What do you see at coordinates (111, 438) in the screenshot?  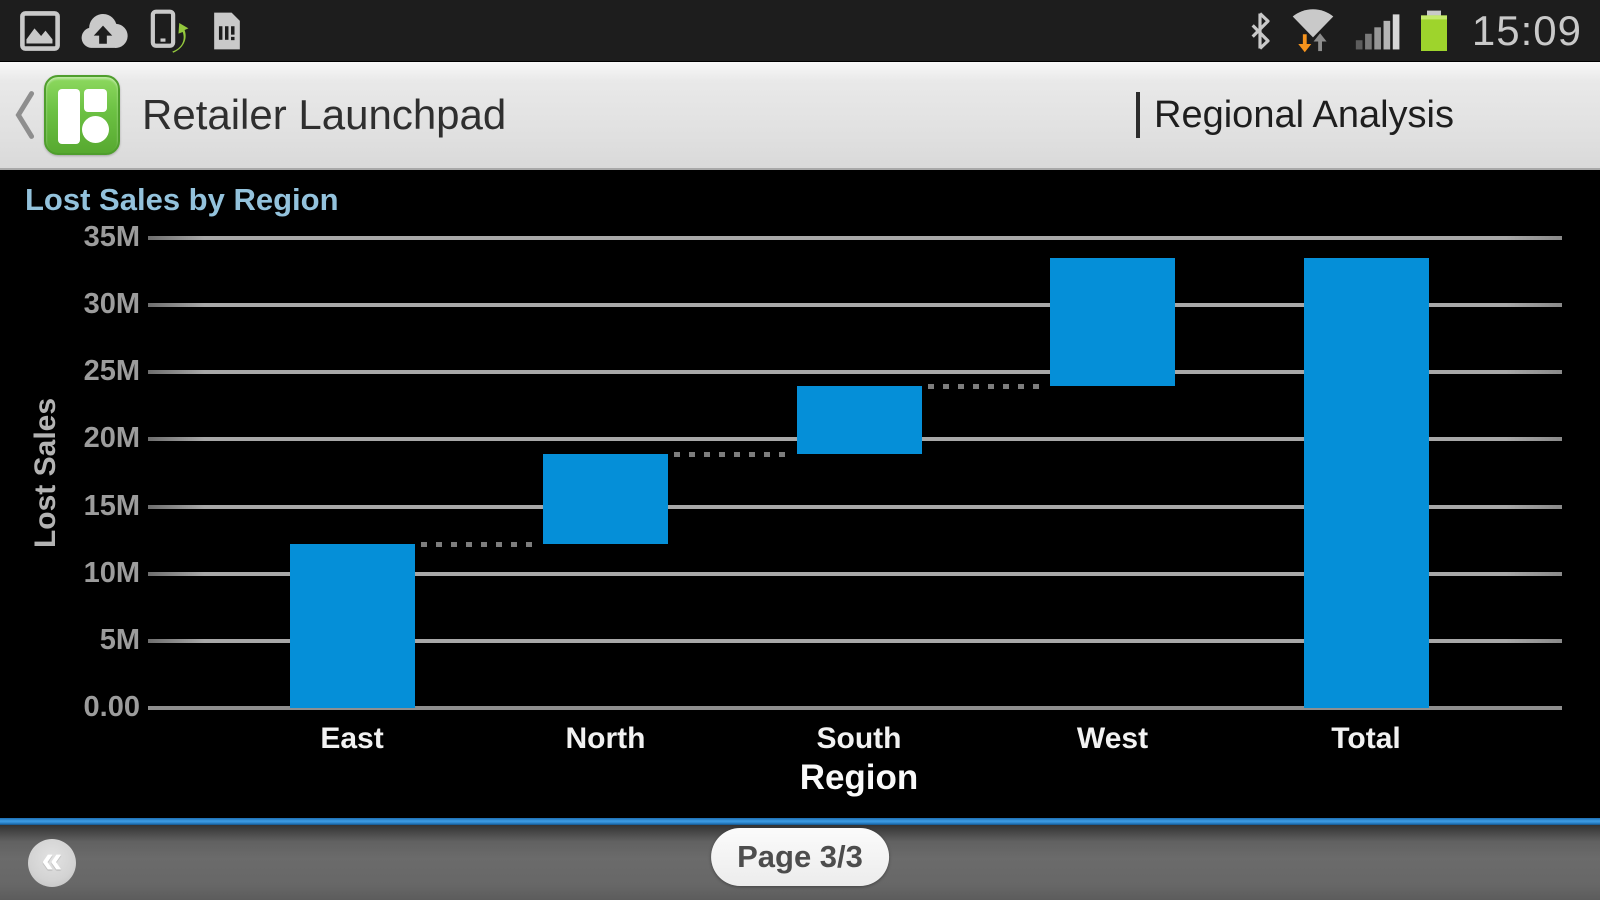 I see `y-tick-label-20M: 20M` at bounding box center [111, 438].